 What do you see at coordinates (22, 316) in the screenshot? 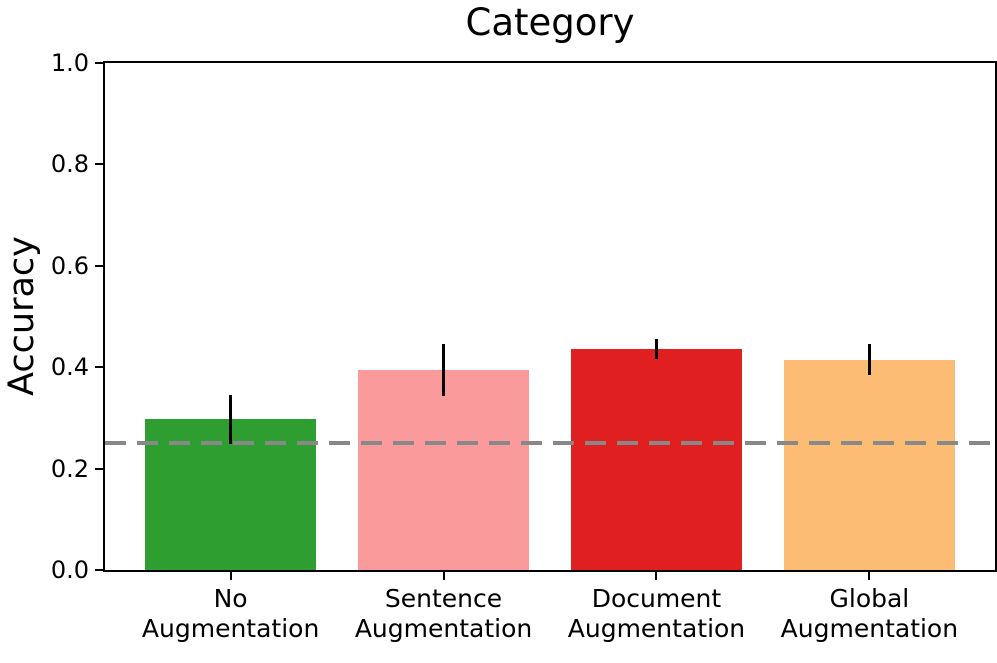
I see `y-axis-label: Accuracy` at bounding box center [22, 316].